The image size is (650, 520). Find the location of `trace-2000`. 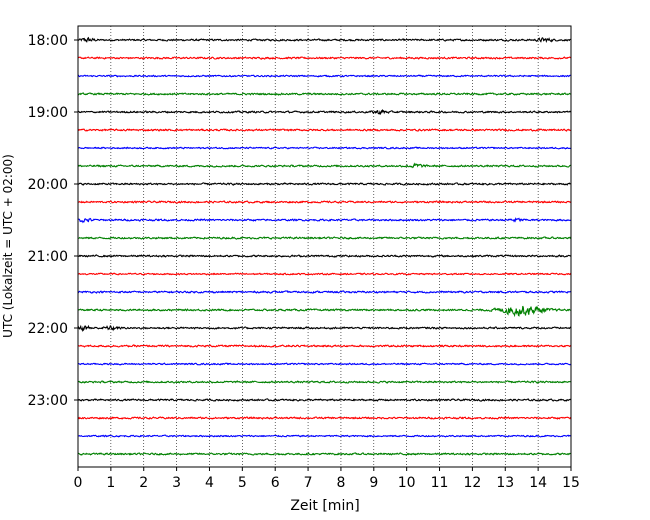

trace-2000 is located at coordinates (324, 184).